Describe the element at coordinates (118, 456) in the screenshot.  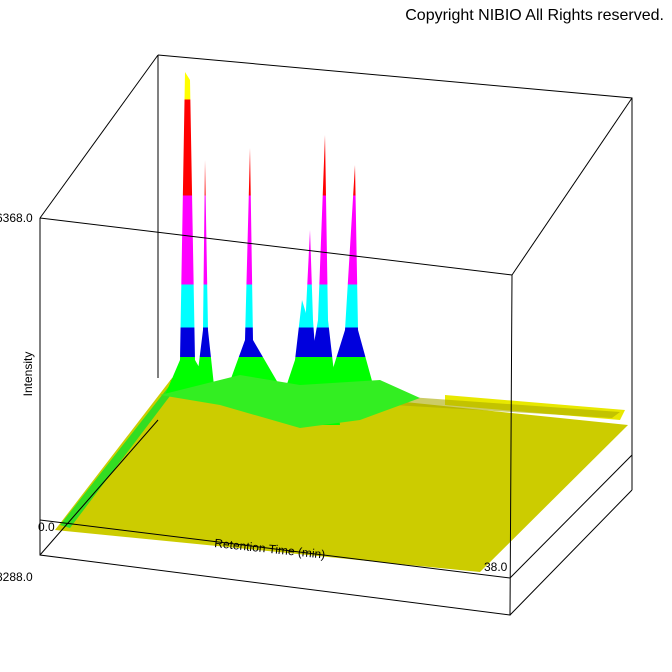
I see `surface-ridge` at that location.